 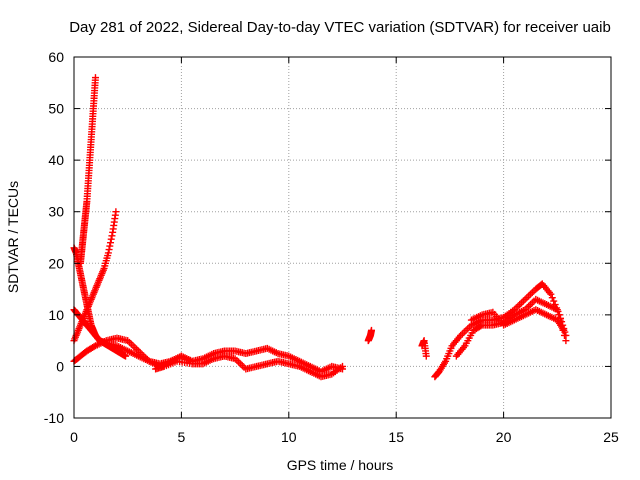 I want to click on y-tick-label: 10, so click(x=56, y=315).